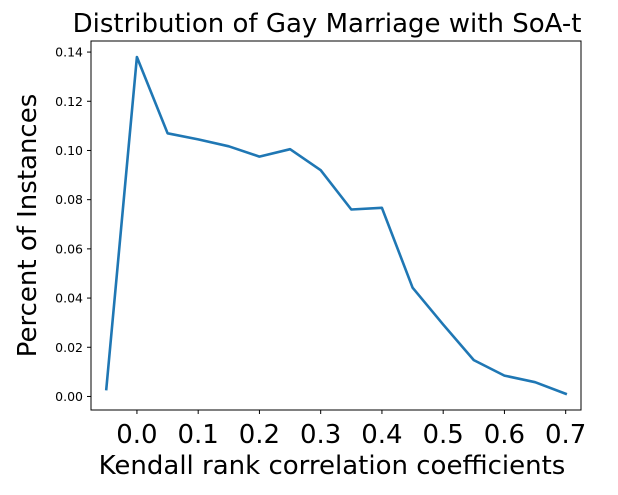  What do you see at coordinates (69, 298) in the screenshot?
I see `y-tick-label: 0.04` at bounding box center [69, 298].